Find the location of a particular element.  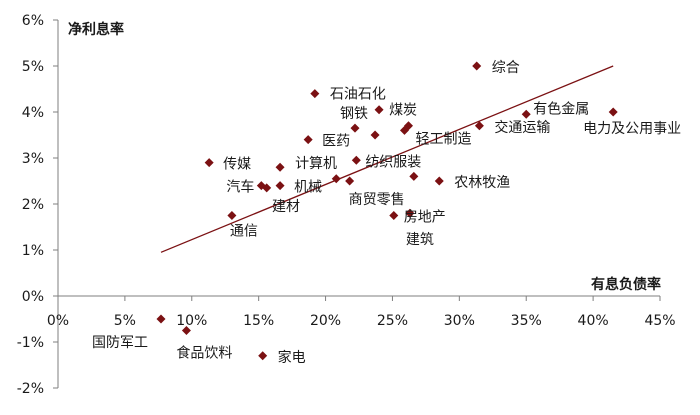

point-label: 电力及公用事业 is located at coordinates (632, 129).